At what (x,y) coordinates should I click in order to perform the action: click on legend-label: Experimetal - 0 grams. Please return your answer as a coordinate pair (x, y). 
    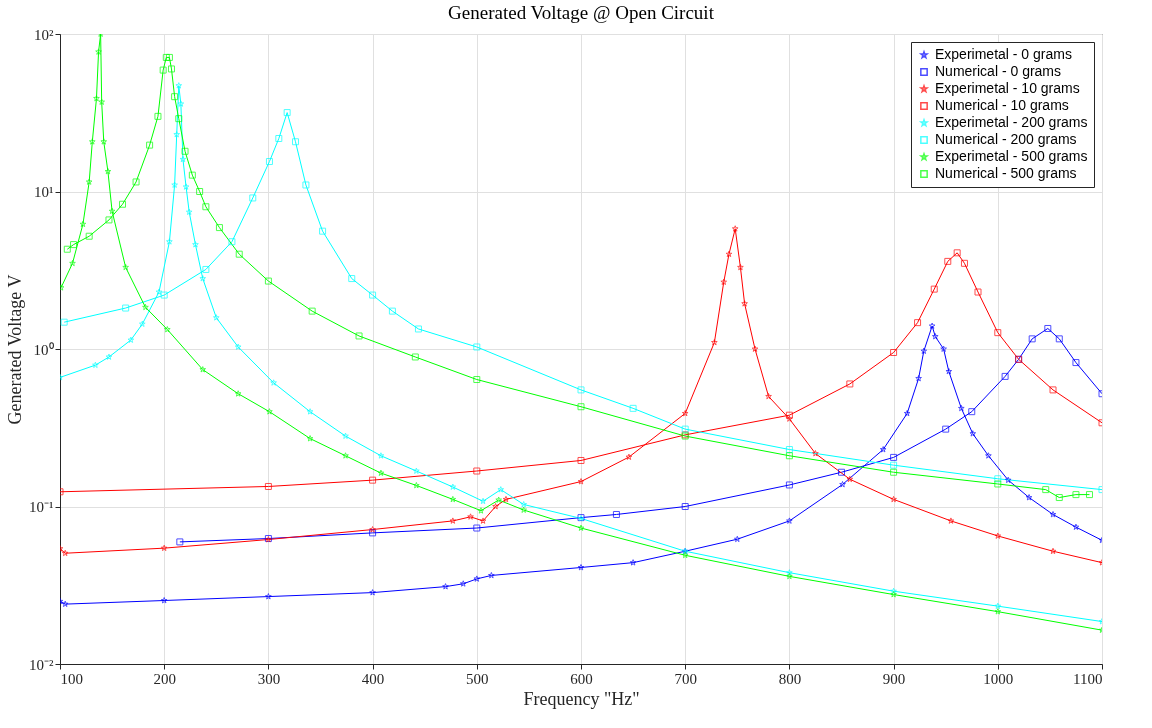
    Looking at the image, I should click on (1003, 54).